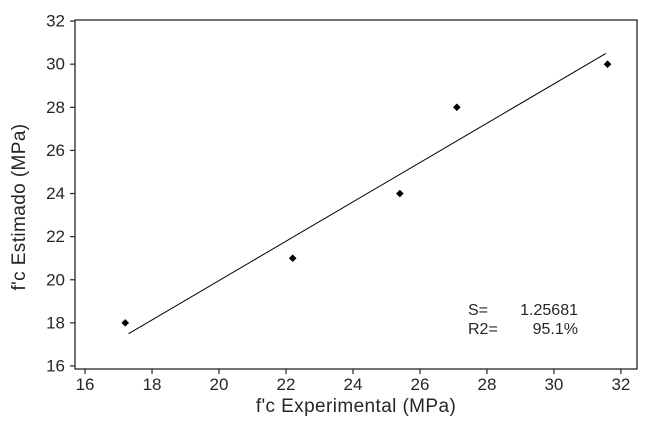 This screenshot has height=442, width=645. What do you see at coordinates (55, 107) in the screenshot?
I see `y-tick-label: 28` at bounding box center [55, 107].